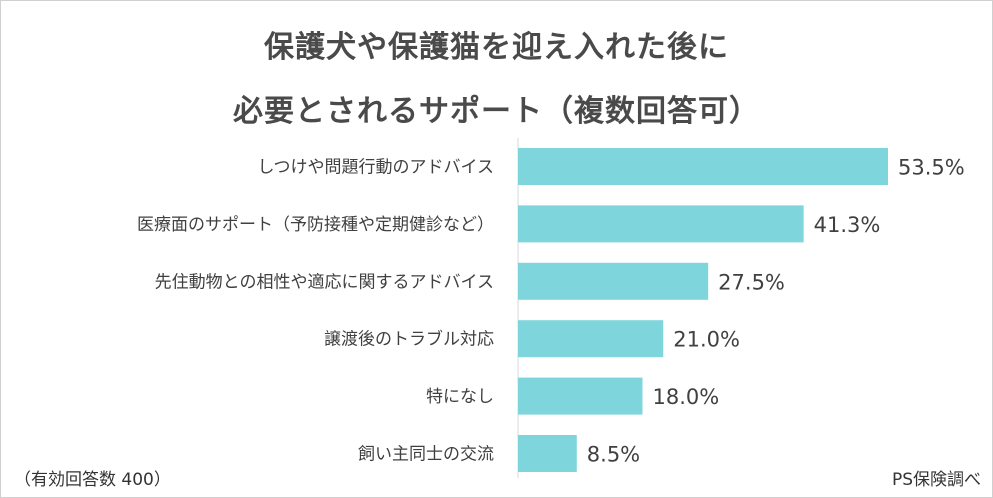 Image resolution: width=993 pixels, height=498 pixels. Describe the element at coordinates (496, 111) in the screenshot. I see `chart-title-line-2: 必要とされるサポート（複数回答可）` at that location.